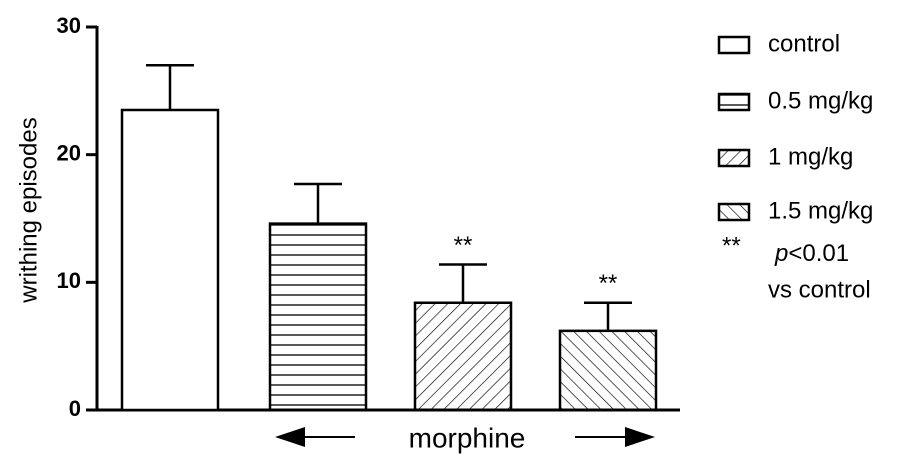  I want to click on note: p<0.01, so click(811, 253).